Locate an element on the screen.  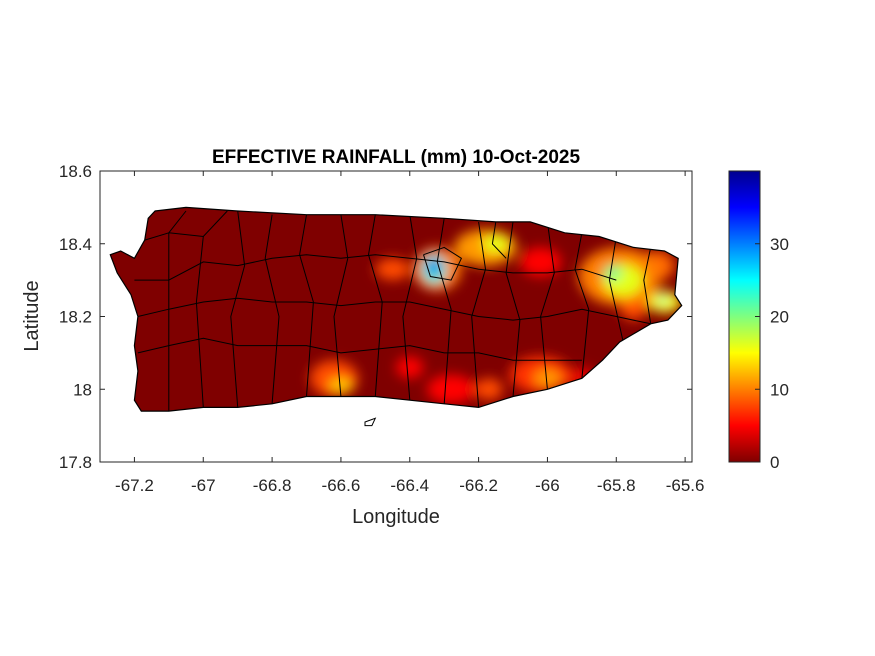
colorbar-tick-label: 0 is located at coordinates (774, 462).